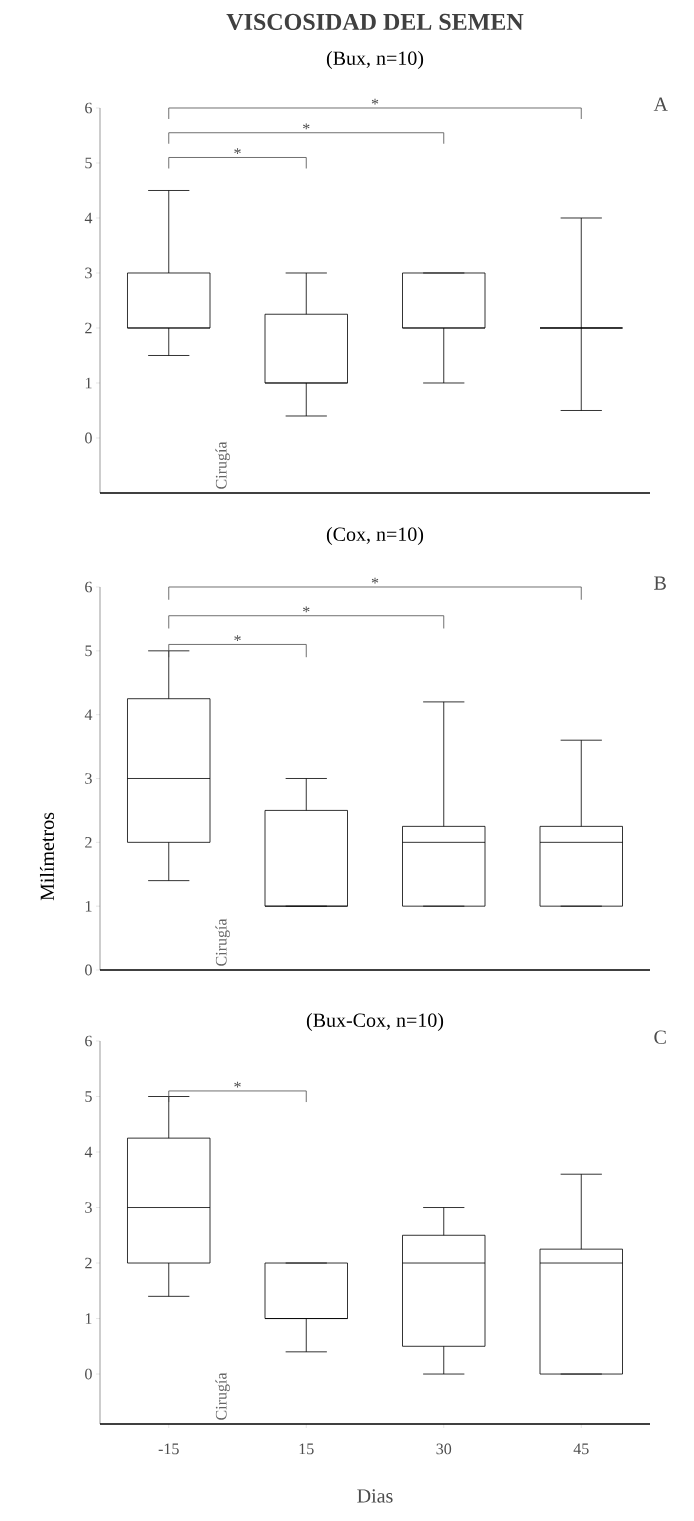 The height and width of the screenshot is (1521, 694). I want to click on chart-title: VISCOSIDAD DEL SEMEN, so click(375, 22).